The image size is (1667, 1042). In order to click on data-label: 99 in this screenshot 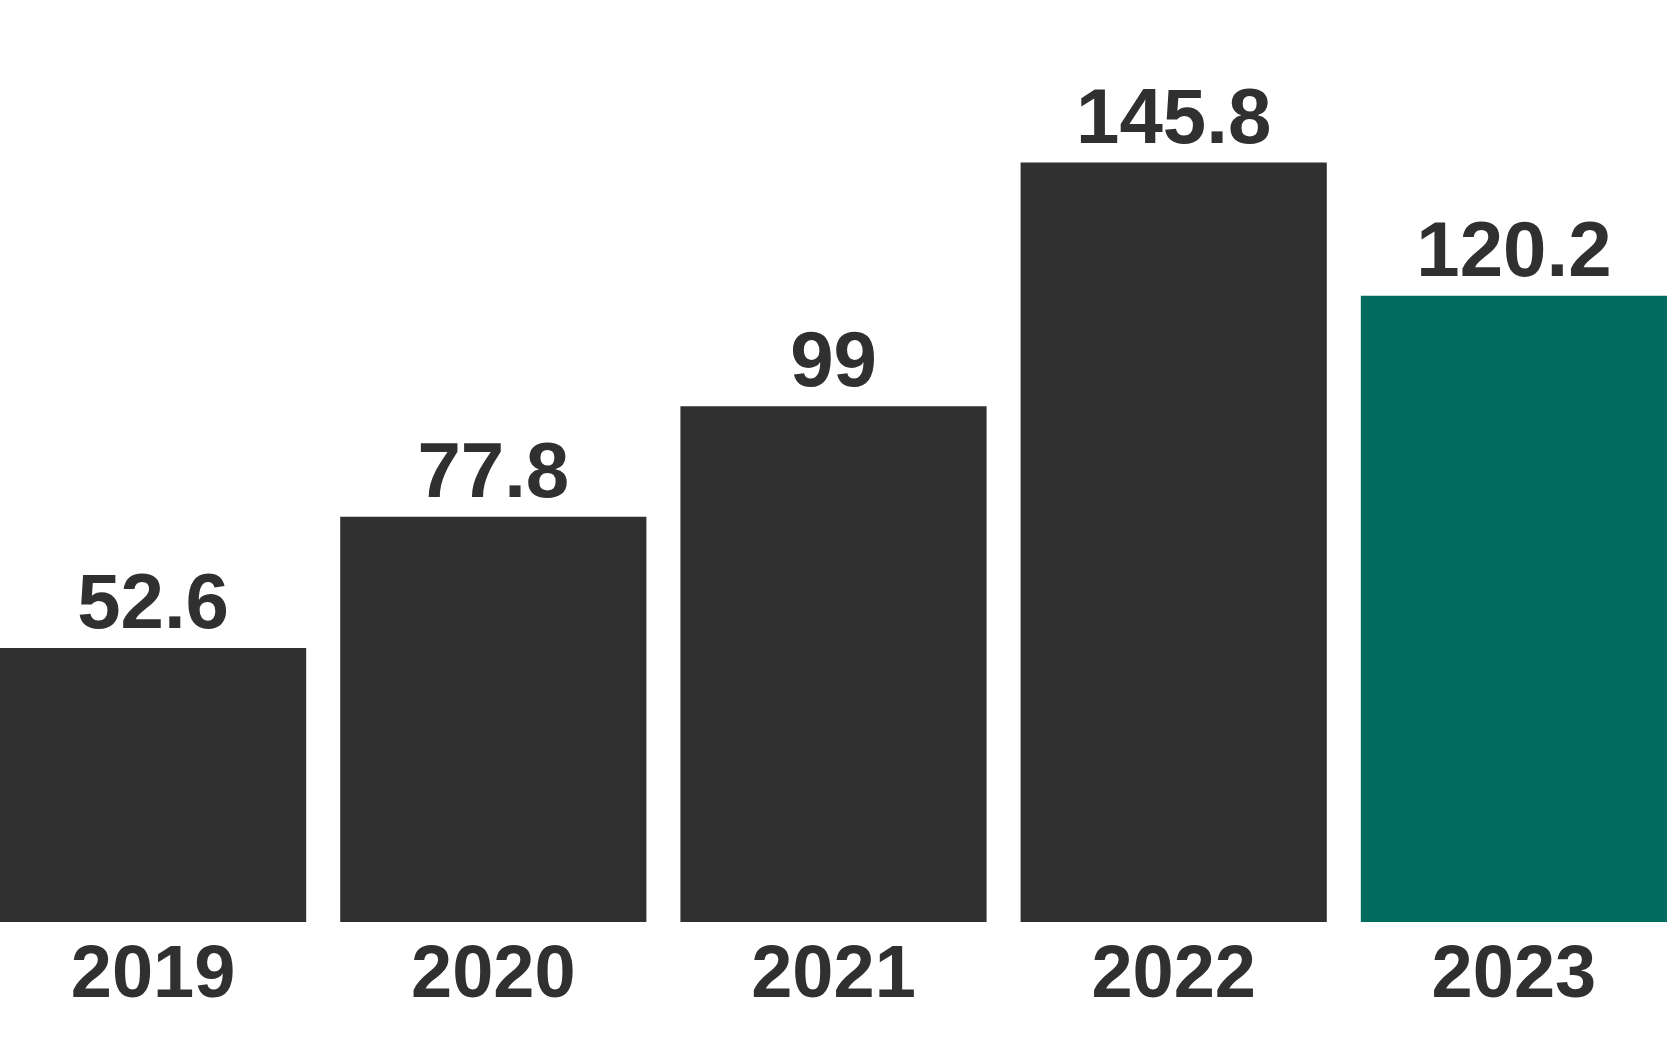, I will do `click(833, 359)`.